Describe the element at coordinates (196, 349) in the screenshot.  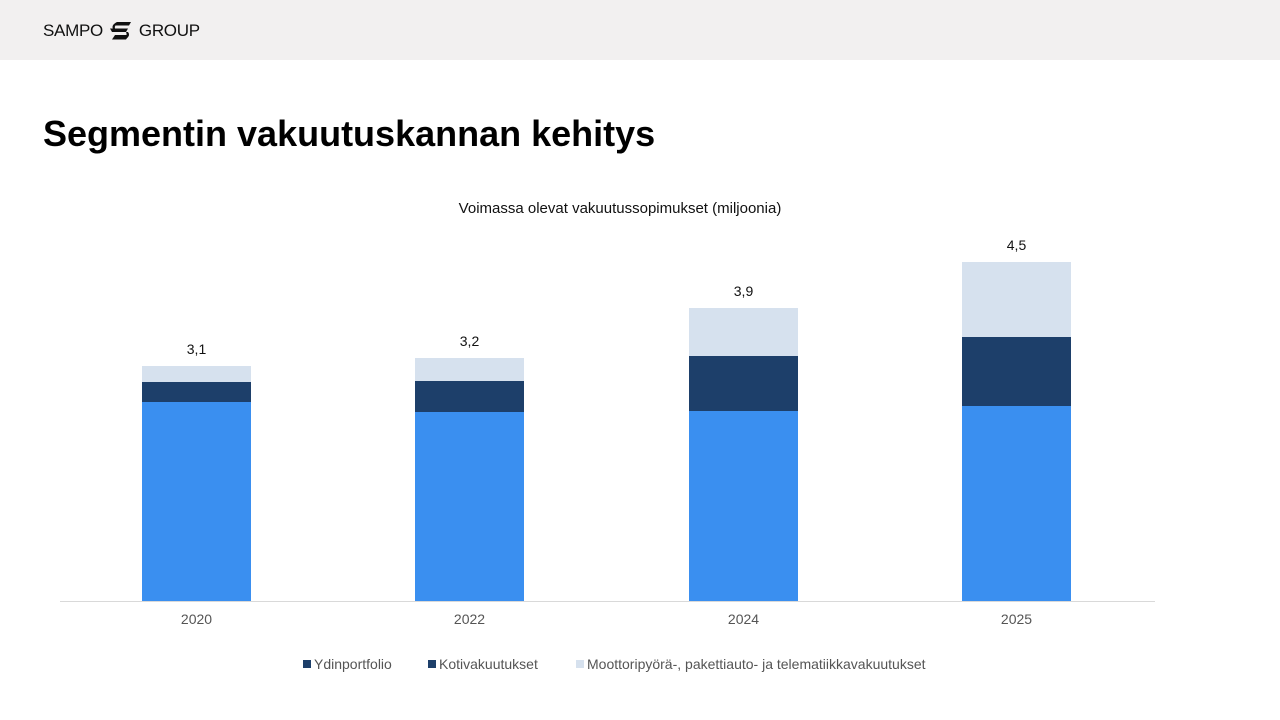
I see `total-label-2020: 3,1` at that location.